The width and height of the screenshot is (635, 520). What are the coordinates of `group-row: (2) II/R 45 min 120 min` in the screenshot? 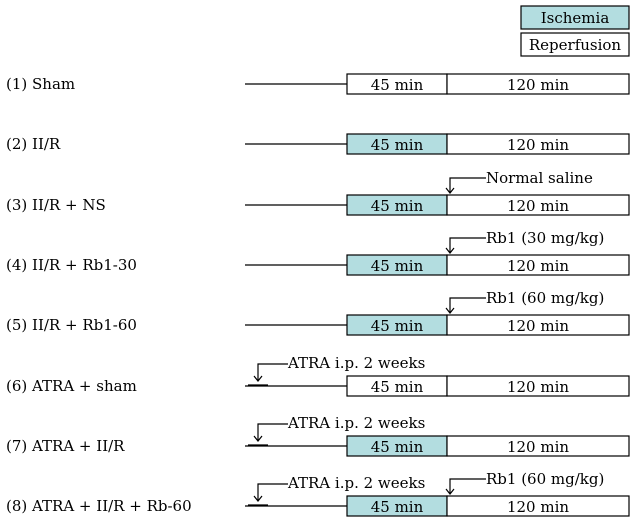 It's located at (318, 144).